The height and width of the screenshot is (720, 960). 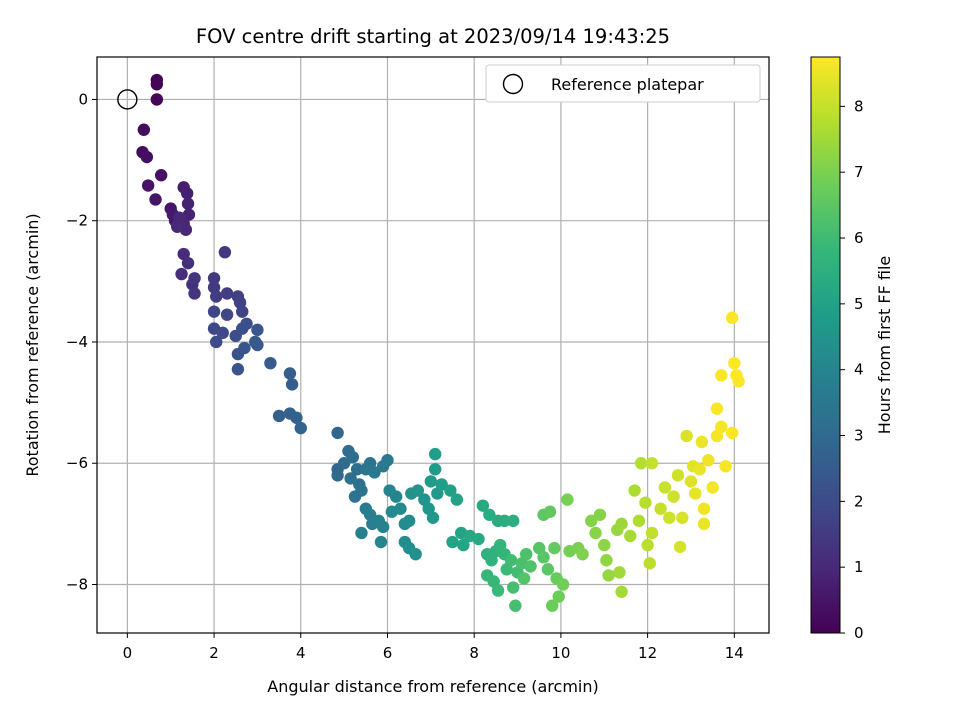 I want to click on x-tick-label: 0, so click(x=128, y=653).